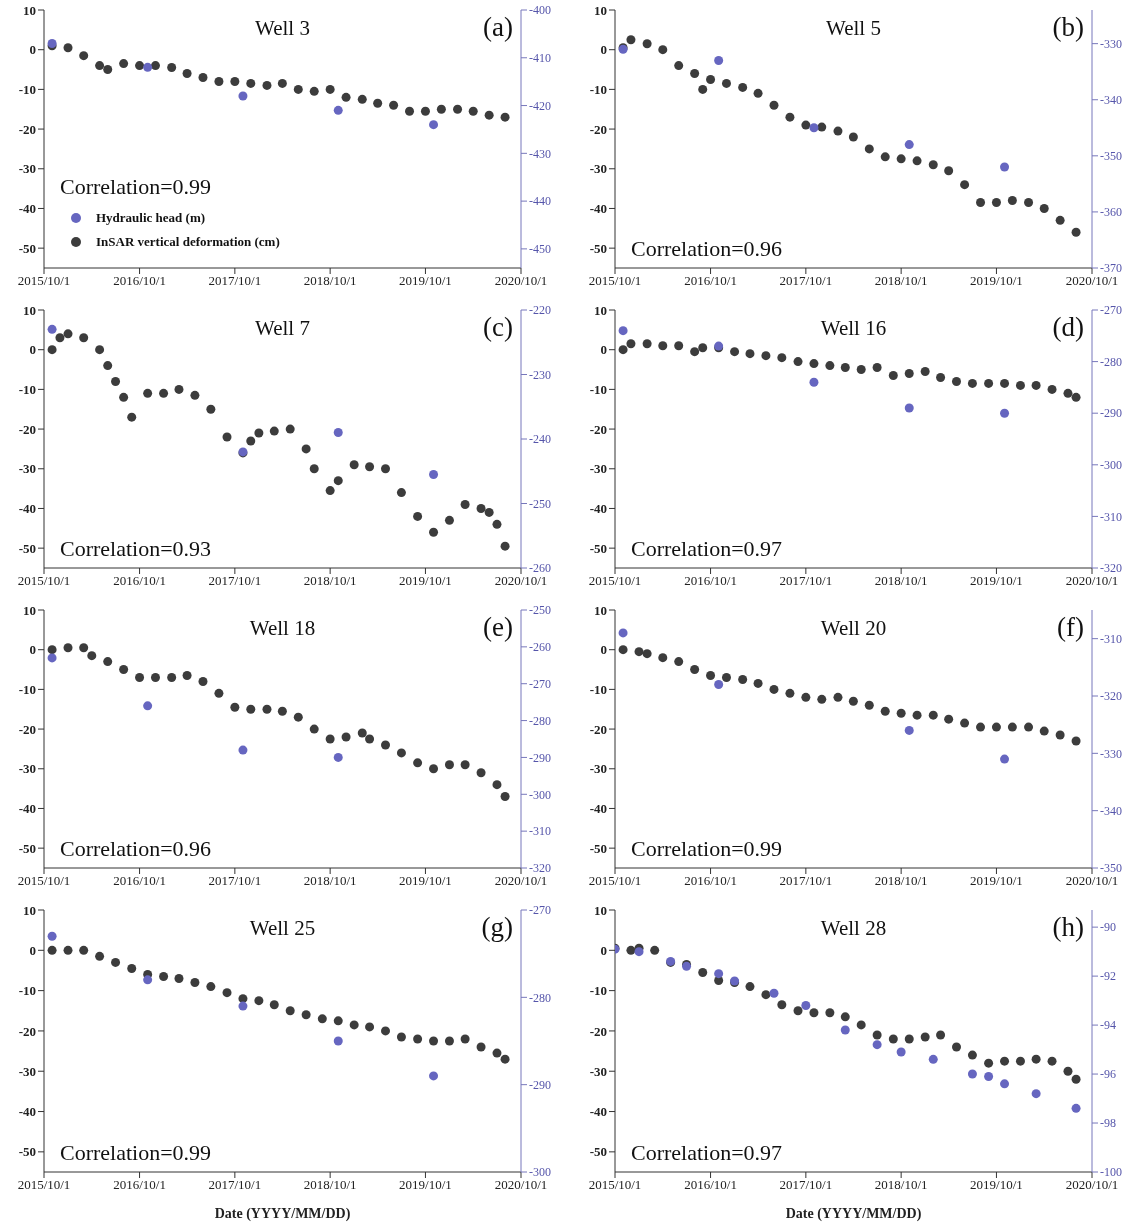 The image size is (1143, 1222). What do you see at coordinates (540, 153) in the screenshot?
I see `y2-tick-label: -430` at bounding box center [540, 153].